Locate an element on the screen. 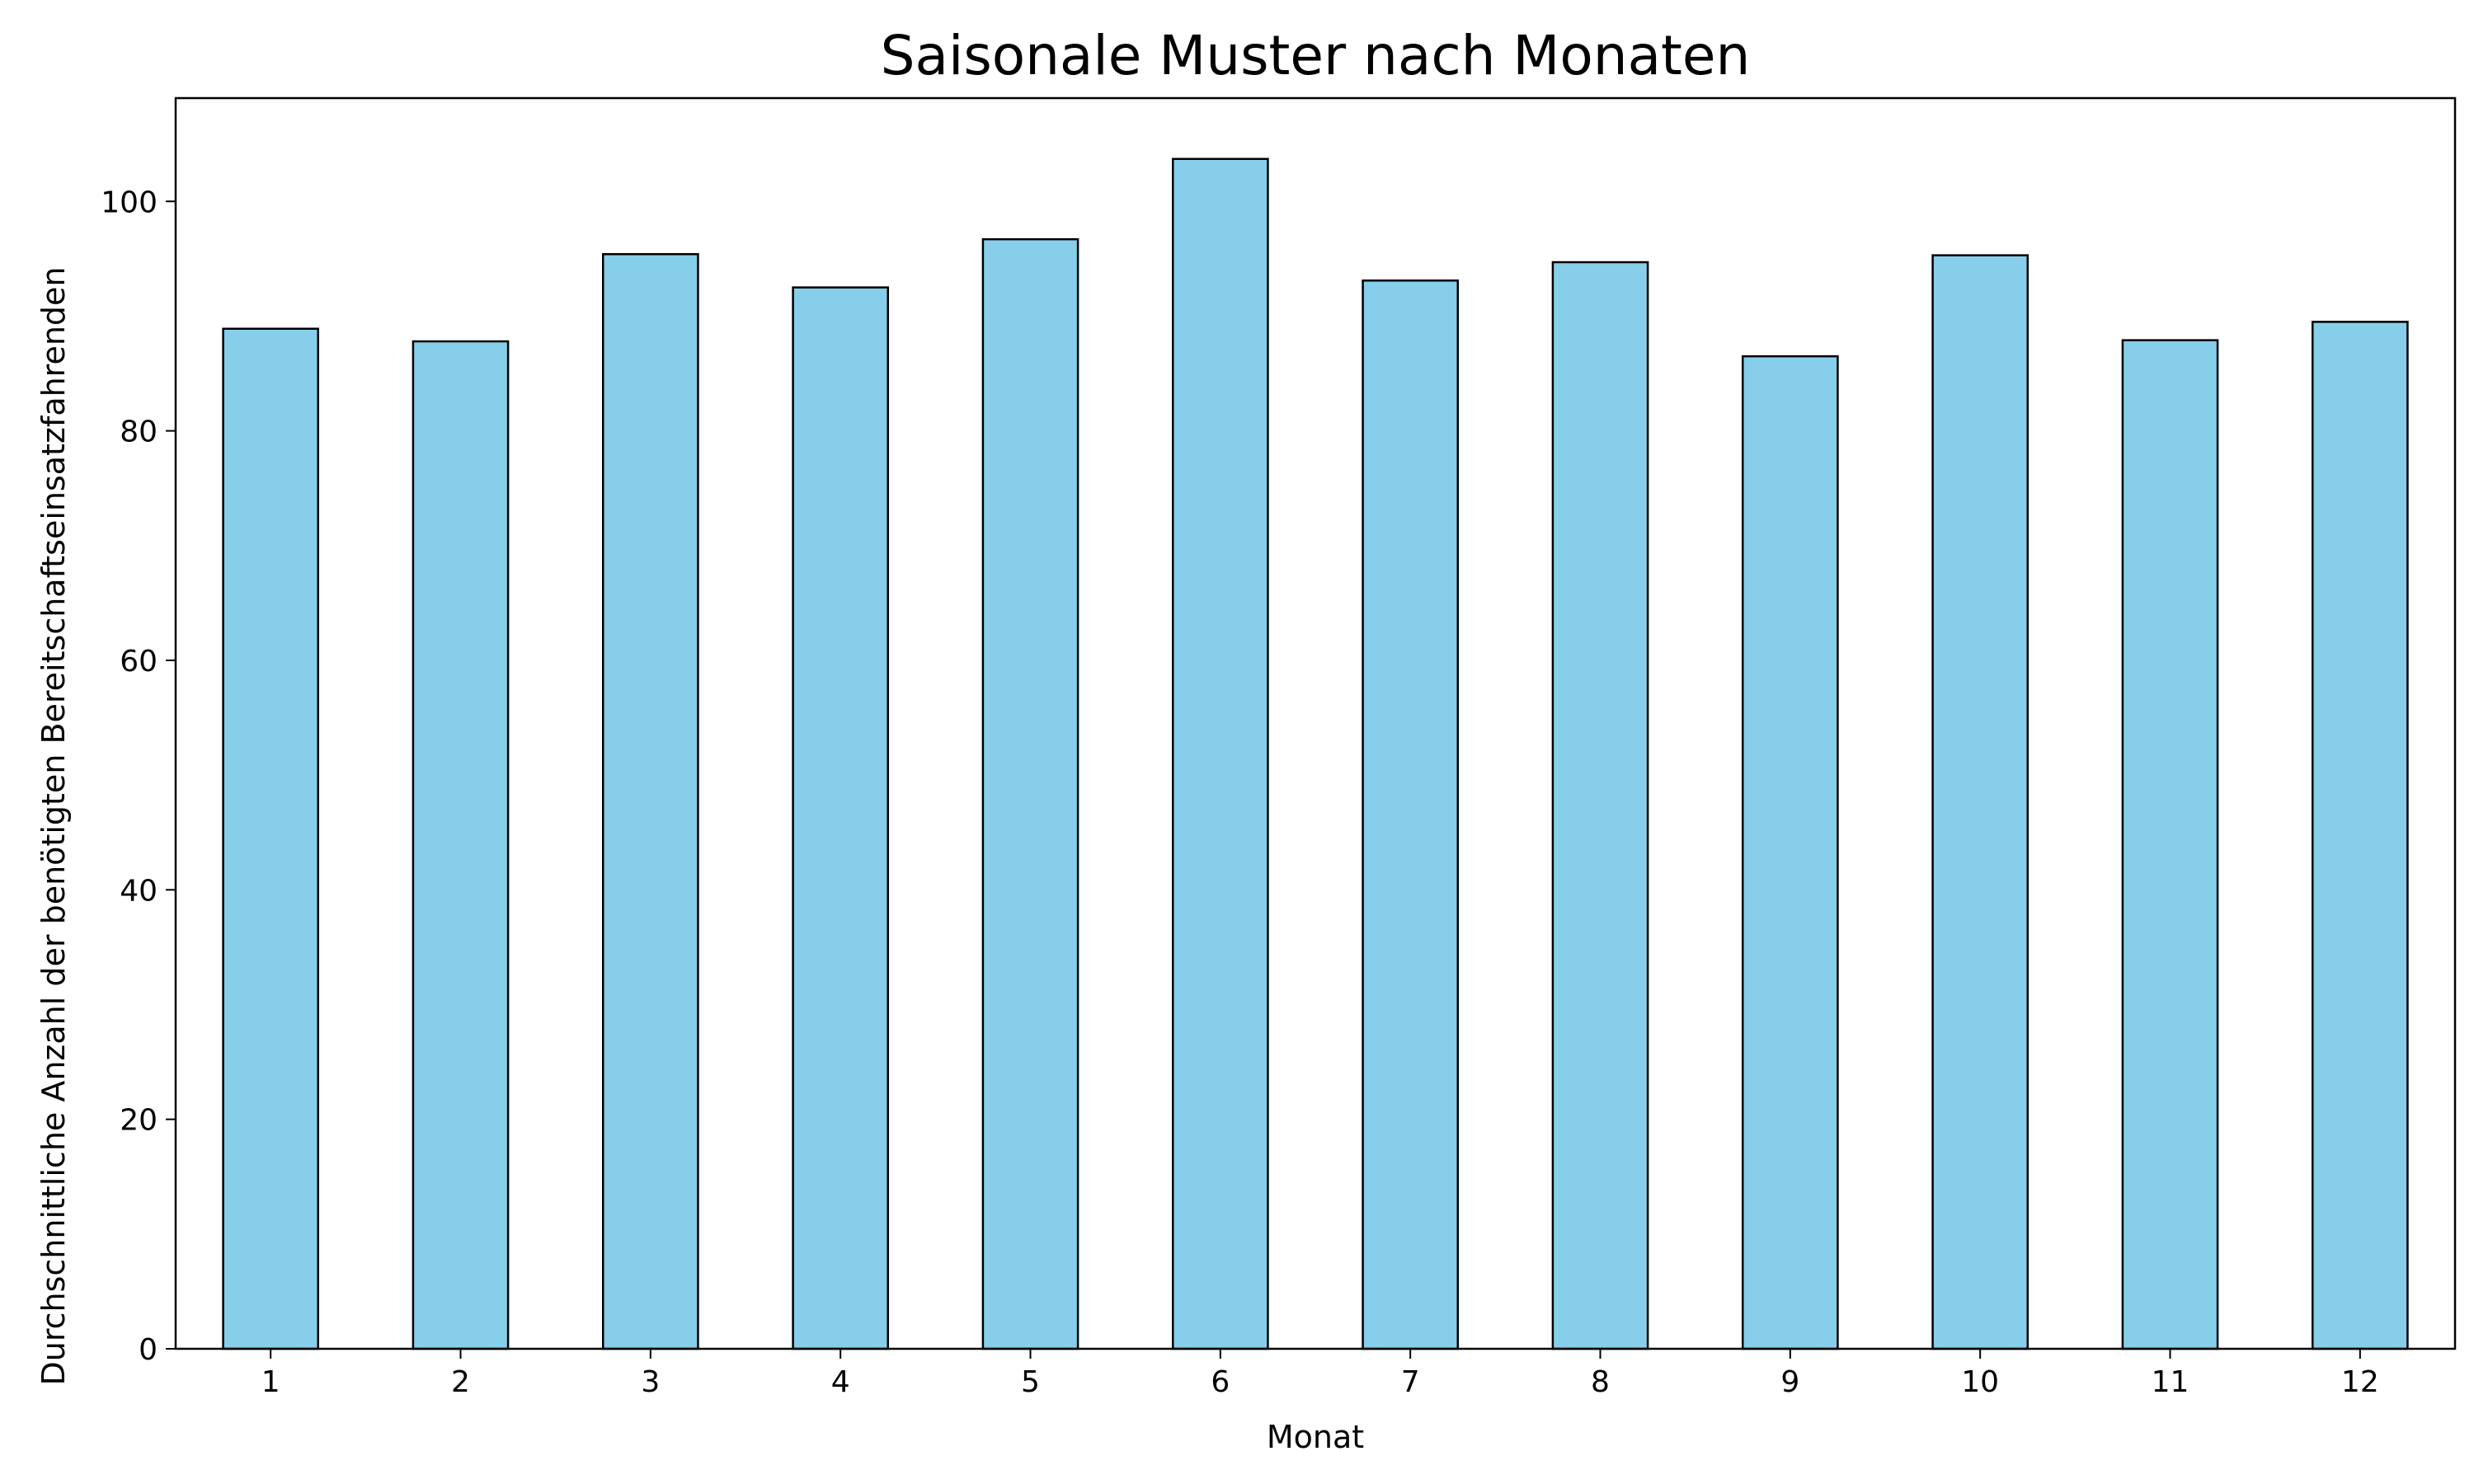 This screenshot has width=2474, height=1484. x-tick-label-7: 7 is located at coordinates (1410, 1382).